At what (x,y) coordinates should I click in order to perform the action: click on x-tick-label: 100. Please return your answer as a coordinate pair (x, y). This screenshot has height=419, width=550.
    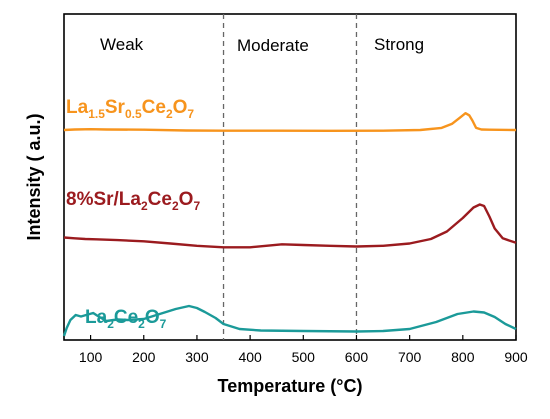
    Looking at the image, I should click on (91, 357).